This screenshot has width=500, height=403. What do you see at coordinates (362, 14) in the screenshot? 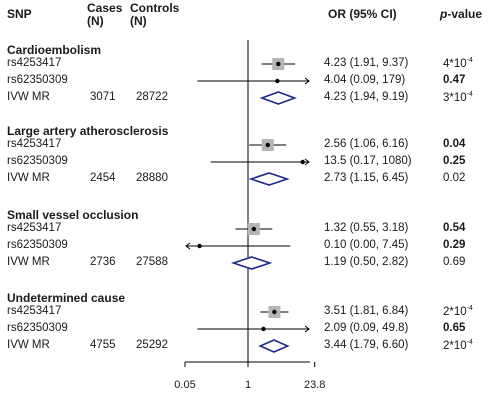
I see `header-or: OR (95% CI)` at bounding box center [362, 14].